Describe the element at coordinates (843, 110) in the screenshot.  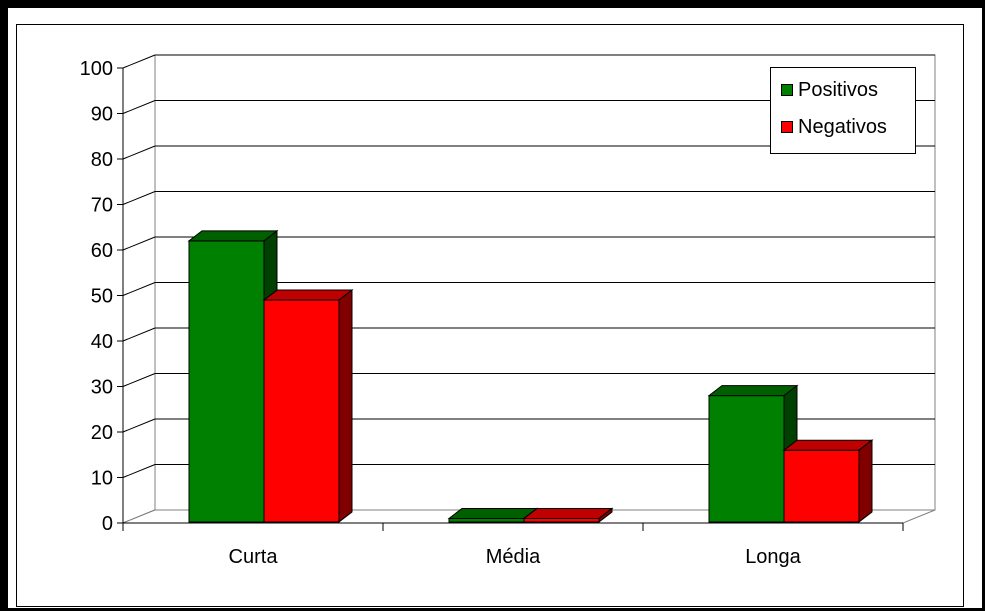
I see `legend: Positivos Negativos` at that location.